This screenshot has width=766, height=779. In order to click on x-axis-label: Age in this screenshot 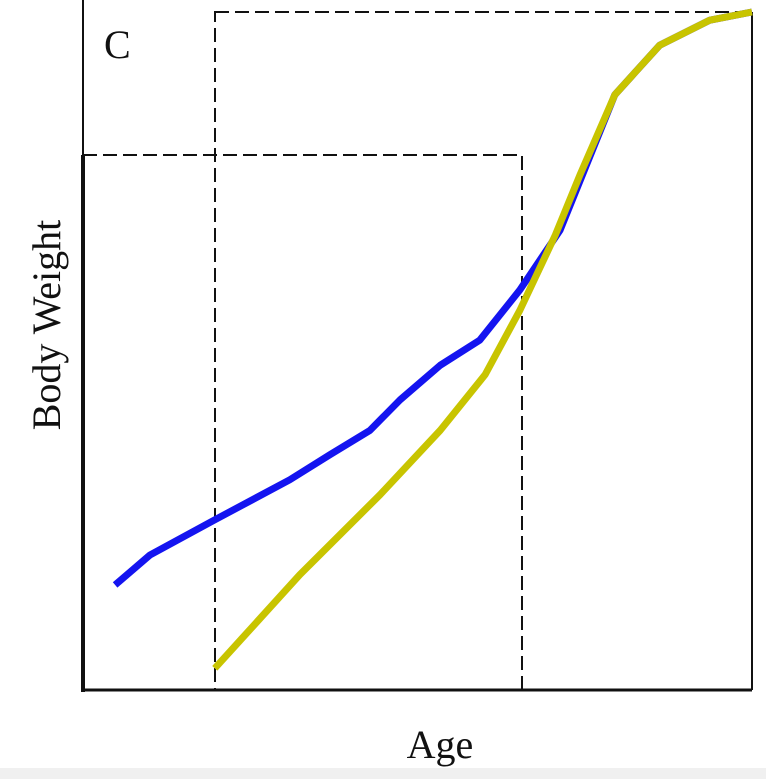, I will do `click(440, 744)`.